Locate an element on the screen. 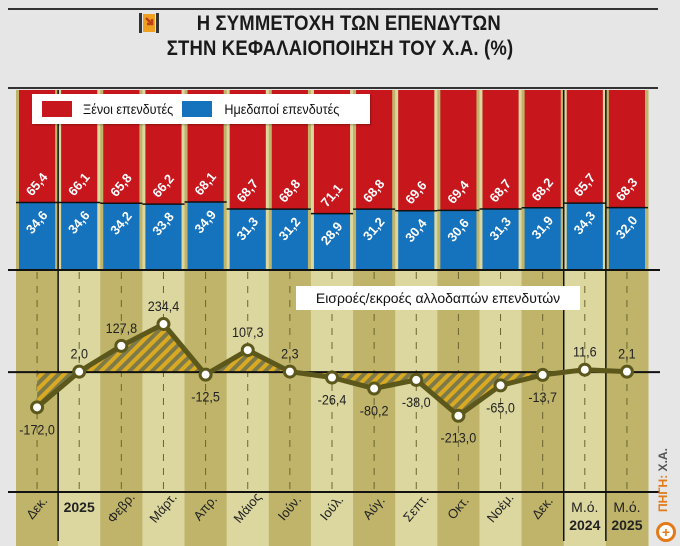 Image resolution: width=680 pixels, height=546 pixels. flow-value-label: -38,0 is located at coordinates (416, 402).